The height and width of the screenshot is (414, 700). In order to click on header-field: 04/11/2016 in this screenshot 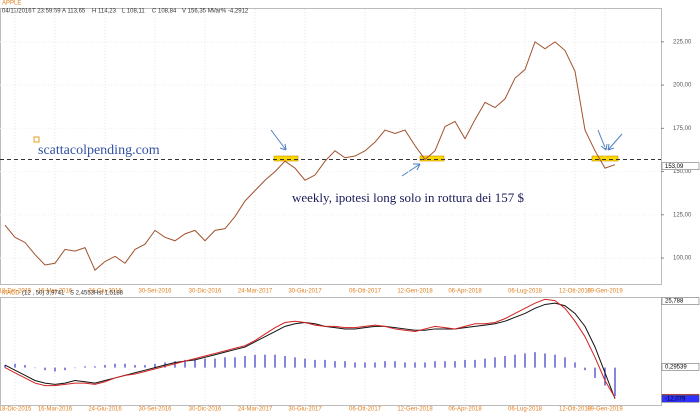, I will do `click(17, 12)`.